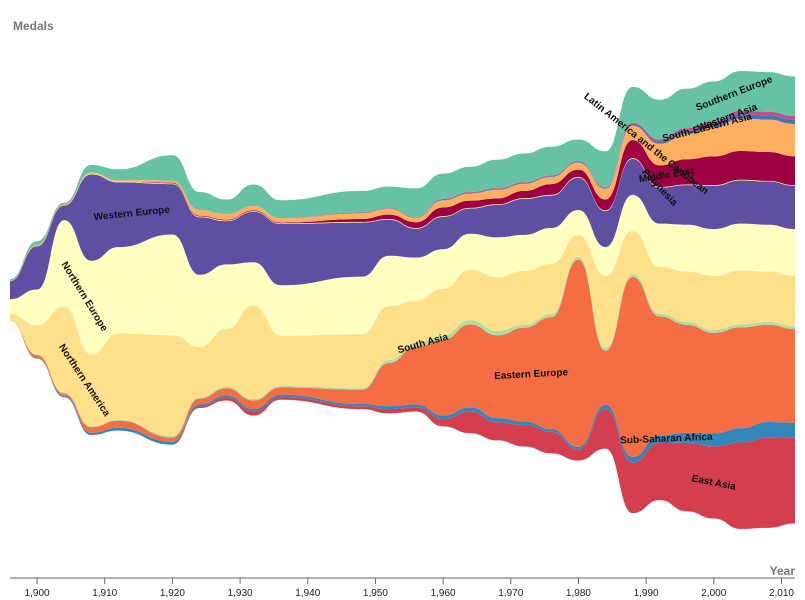 This screenshot has width=805, height=600. Describe the element at coordinates (104, 593) in the screenshot. I see `x-tick-label: 1,910` at that location.